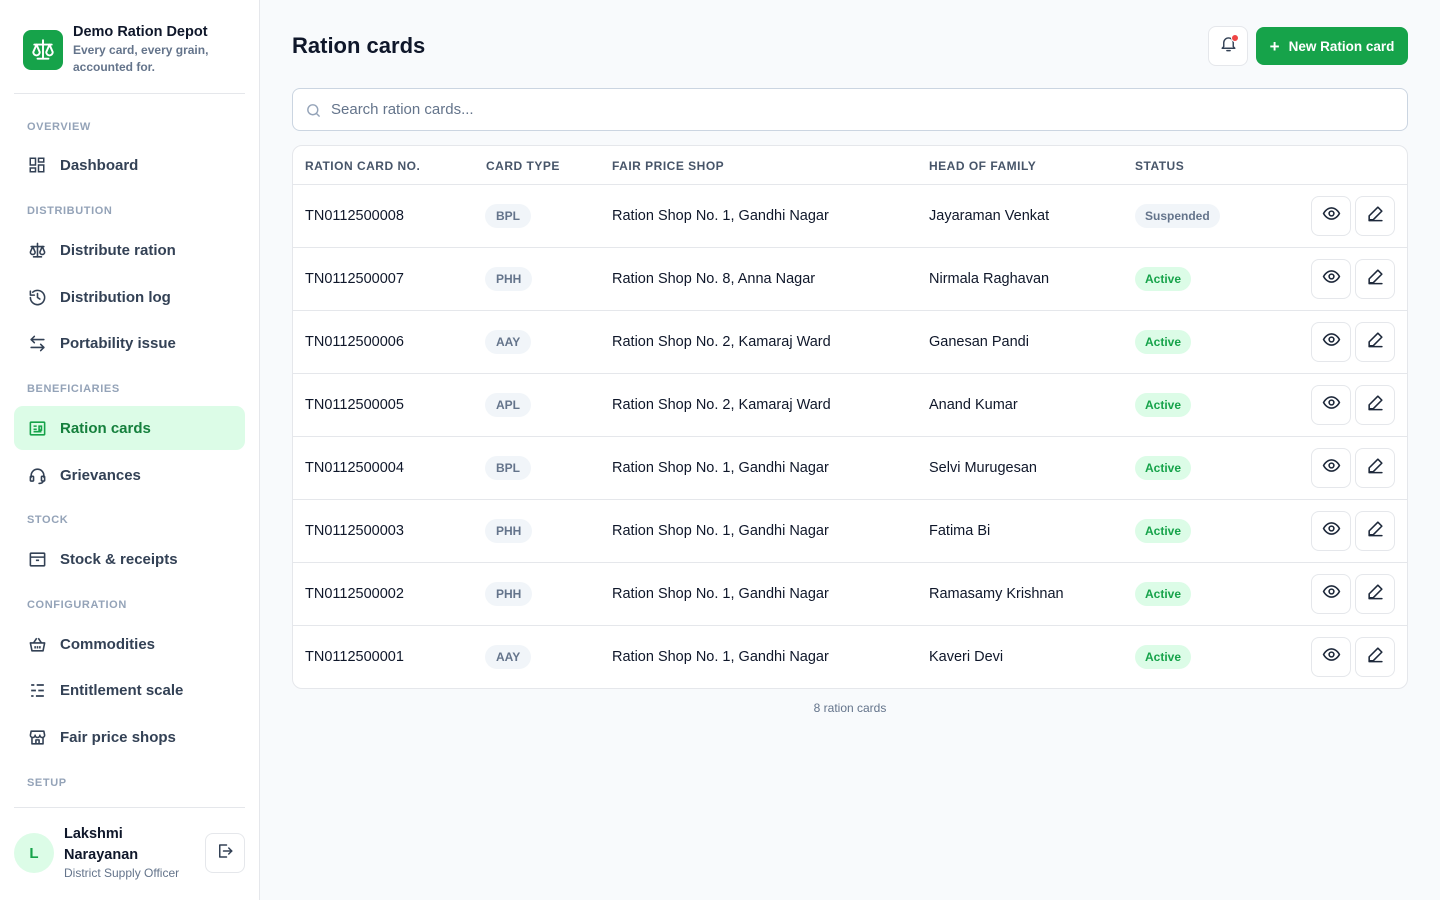 This screenshot has height=900, width=1440. I want to click on scale-logo-icon, so click(43, 50).